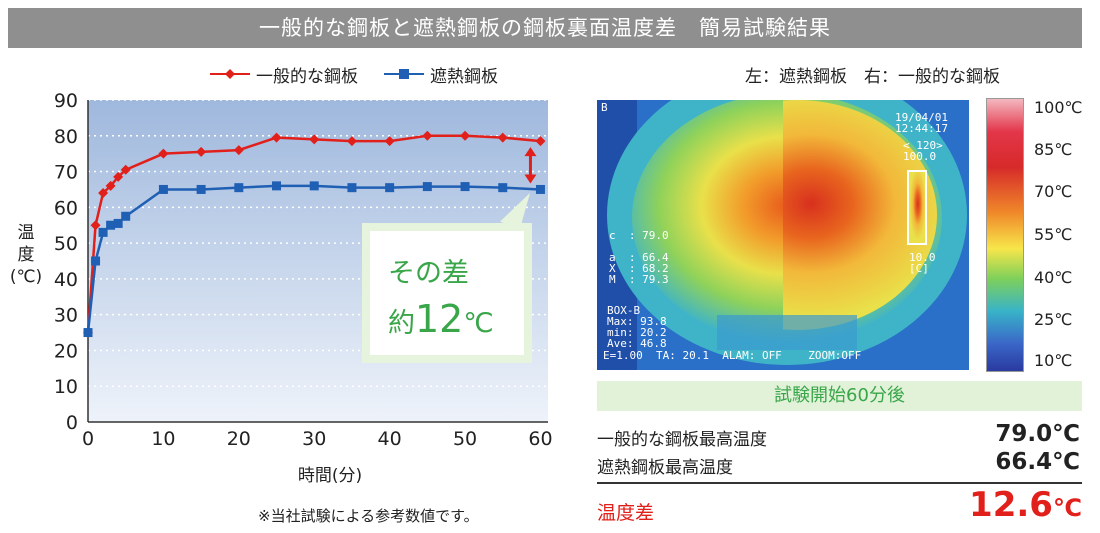  What do you see at coordinates (66, 316) in the screenshot?
I see `y-tick-label: 30` at bounding box center [66, 316].